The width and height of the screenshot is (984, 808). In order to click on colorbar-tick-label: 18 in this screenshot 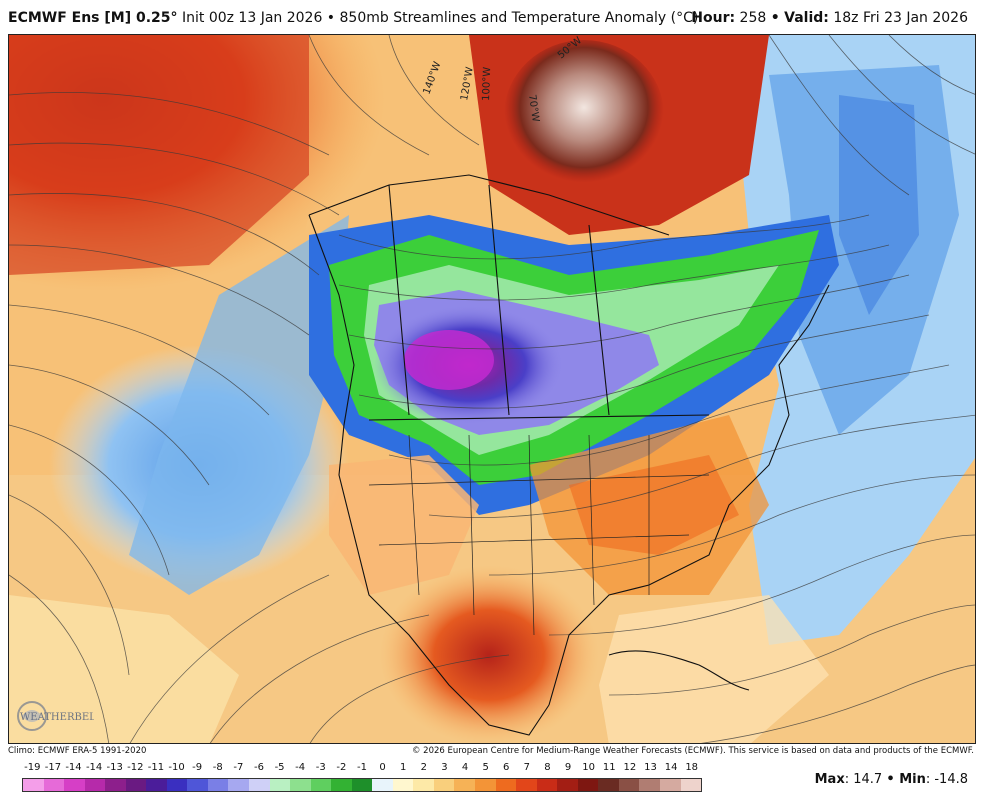, I will do `click(692, 767)`.